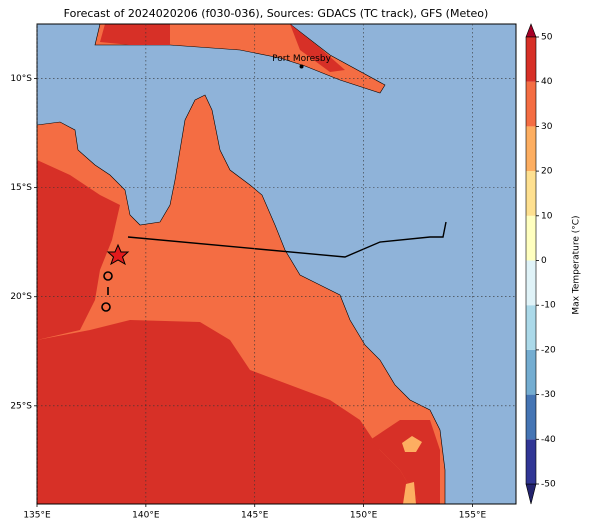  Describe the element at coordinates (547, 127) in the screenshot. I see `colorbar-tick-label: 30` at that location.